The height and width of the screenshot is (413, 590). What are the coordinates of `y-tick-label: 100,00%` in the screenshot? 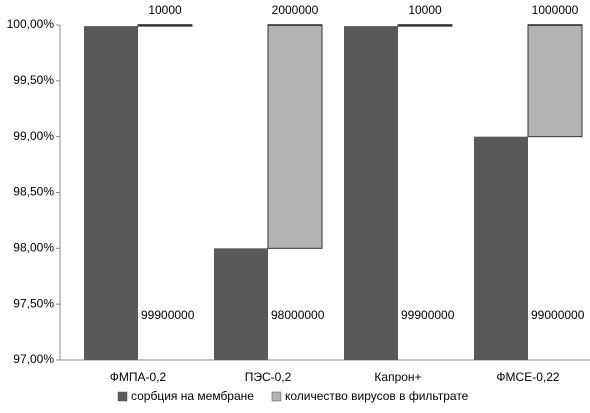 It's located at (31, 24).